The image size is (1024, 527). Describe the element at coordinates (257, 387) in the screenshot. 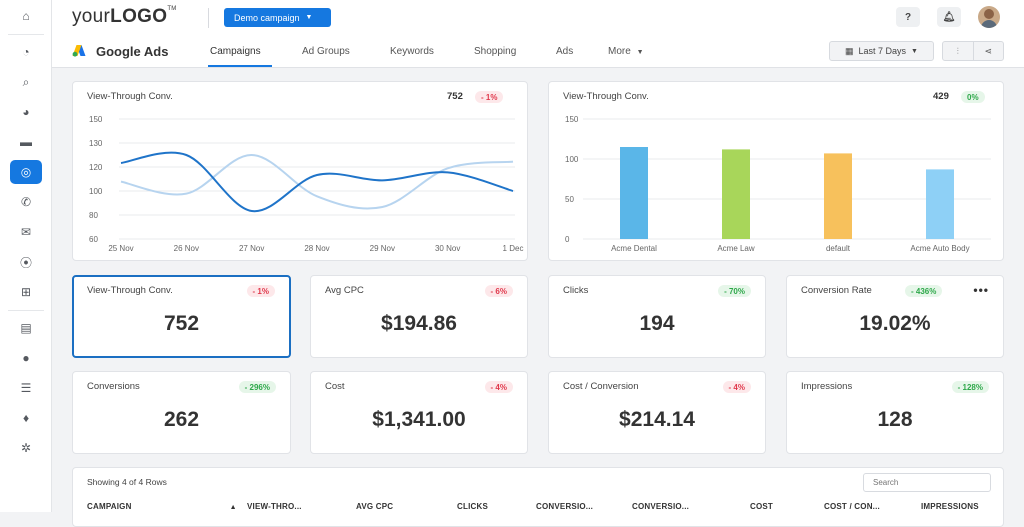

I see `kpi-change-badge: - 296%` at that location.